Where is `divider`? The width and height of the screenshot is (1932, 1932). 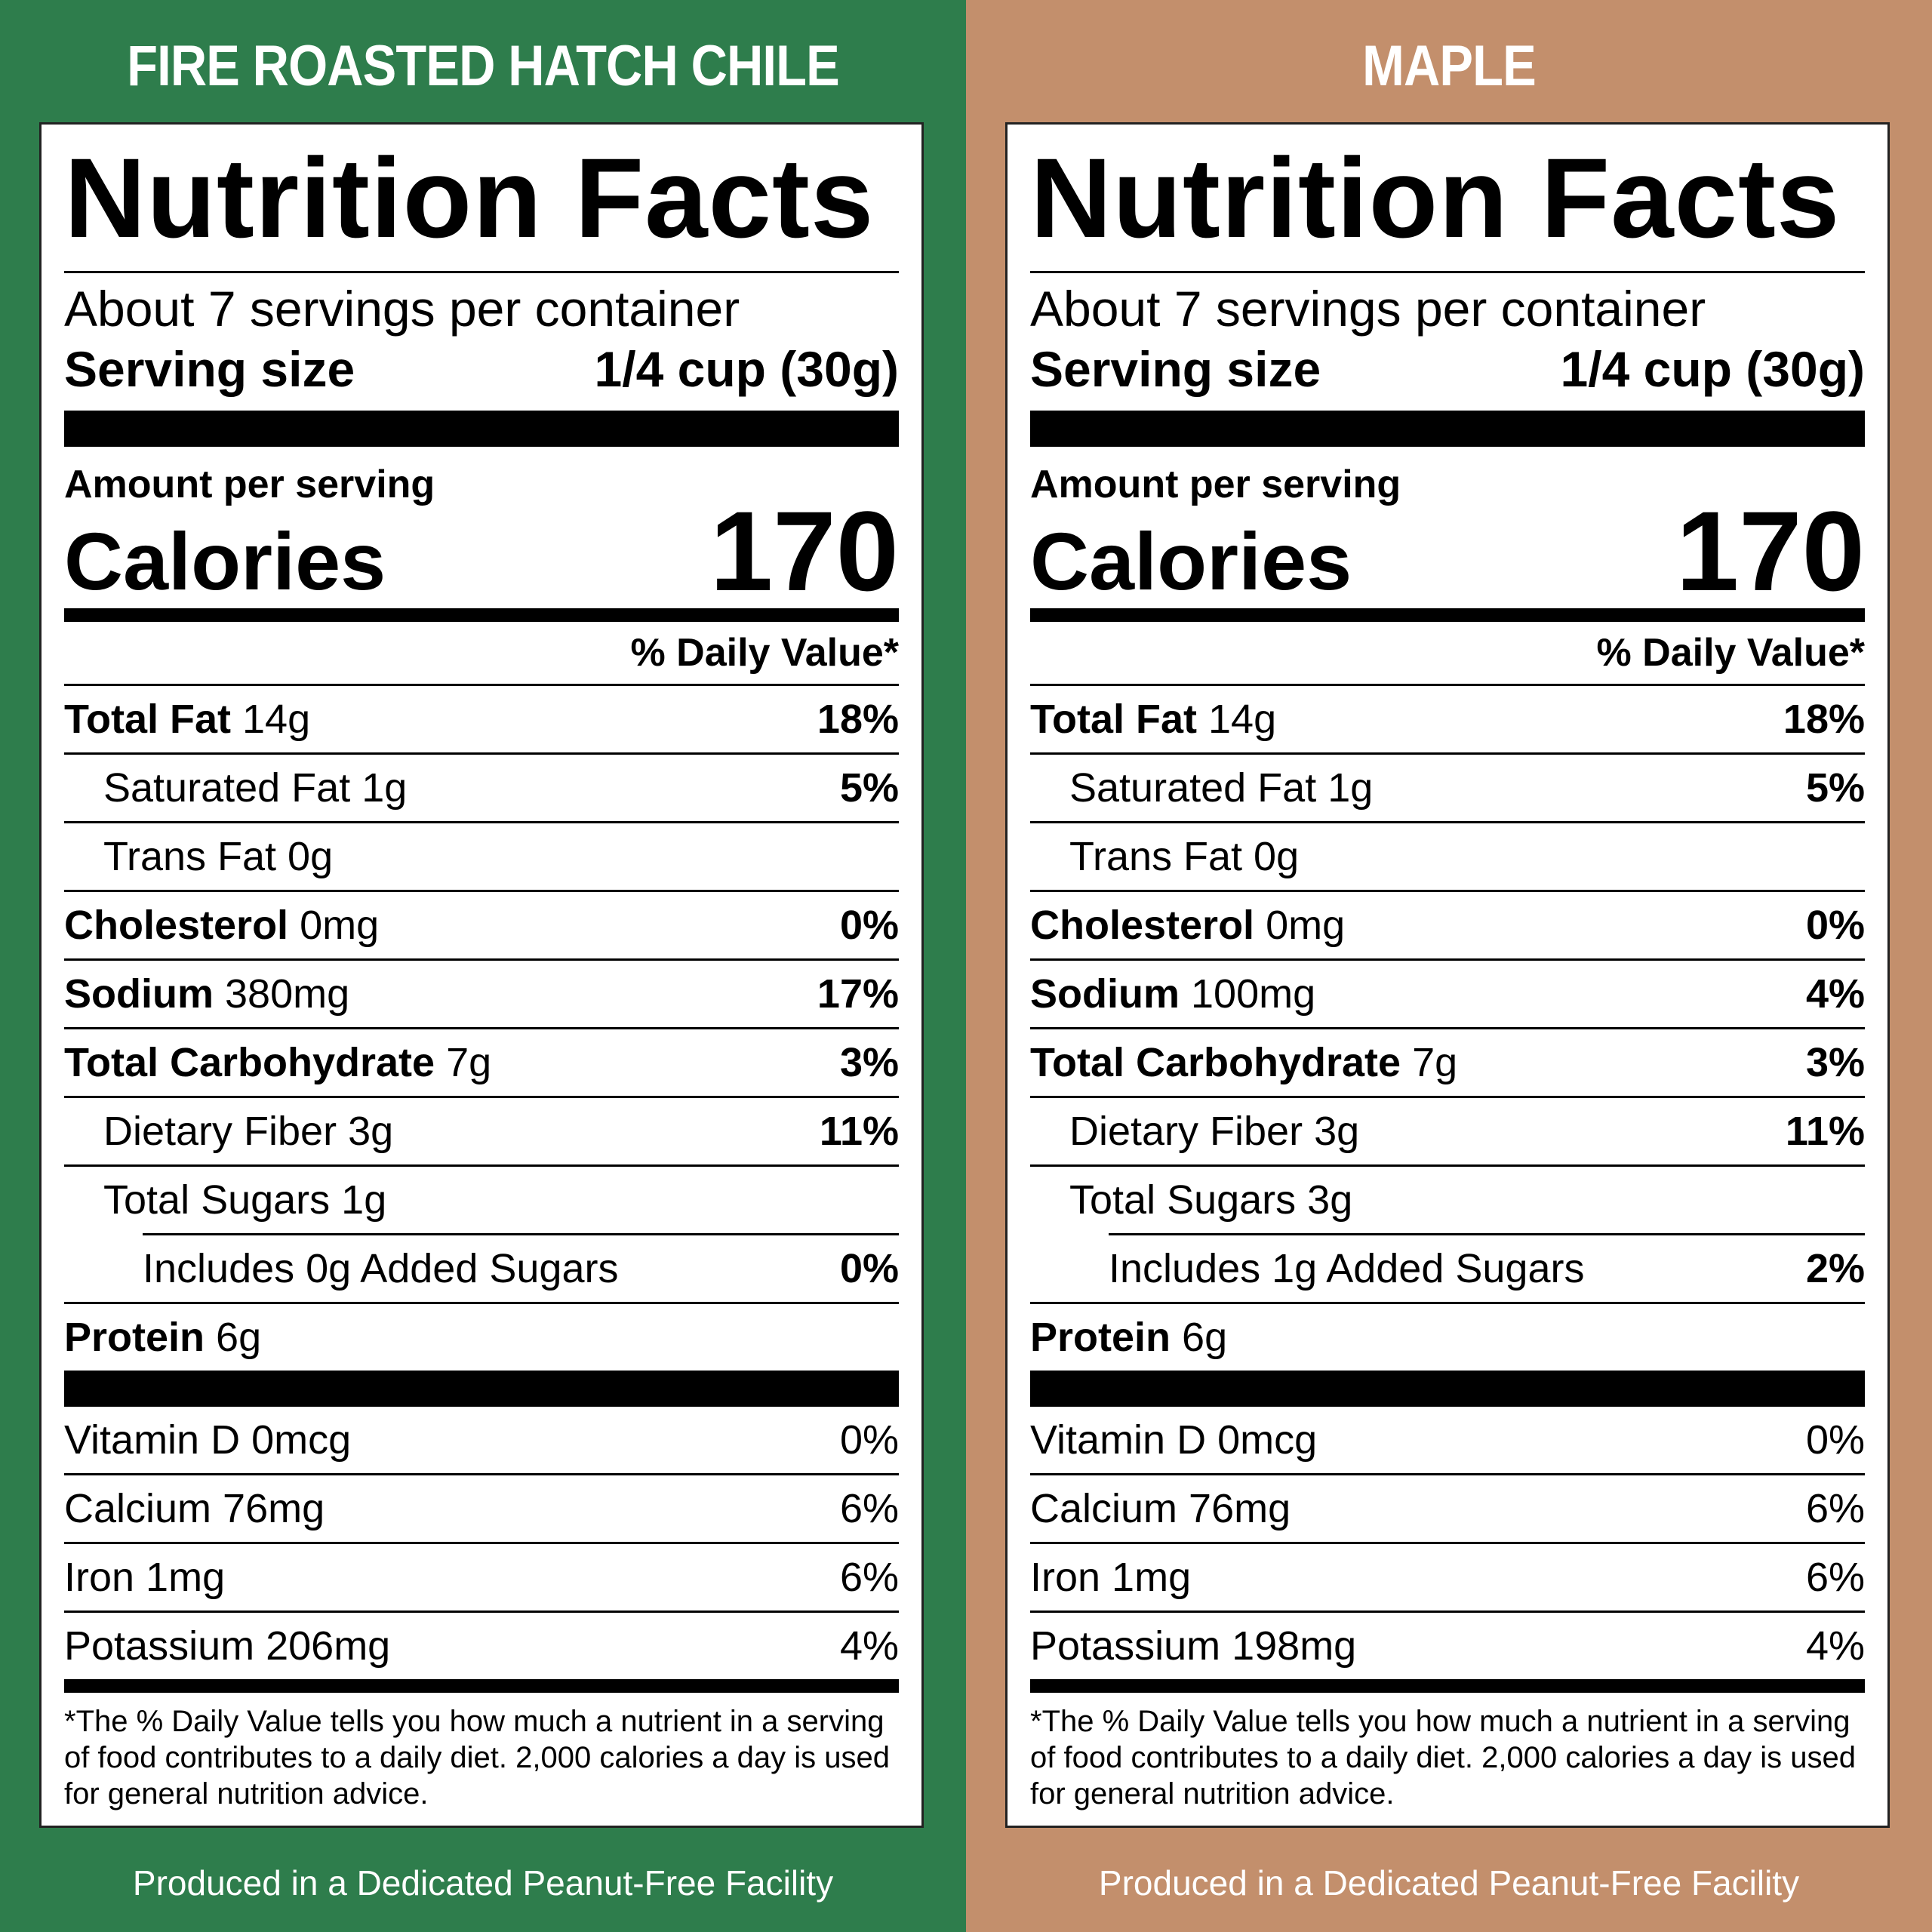
divider is located at coordinates (1447, 272).